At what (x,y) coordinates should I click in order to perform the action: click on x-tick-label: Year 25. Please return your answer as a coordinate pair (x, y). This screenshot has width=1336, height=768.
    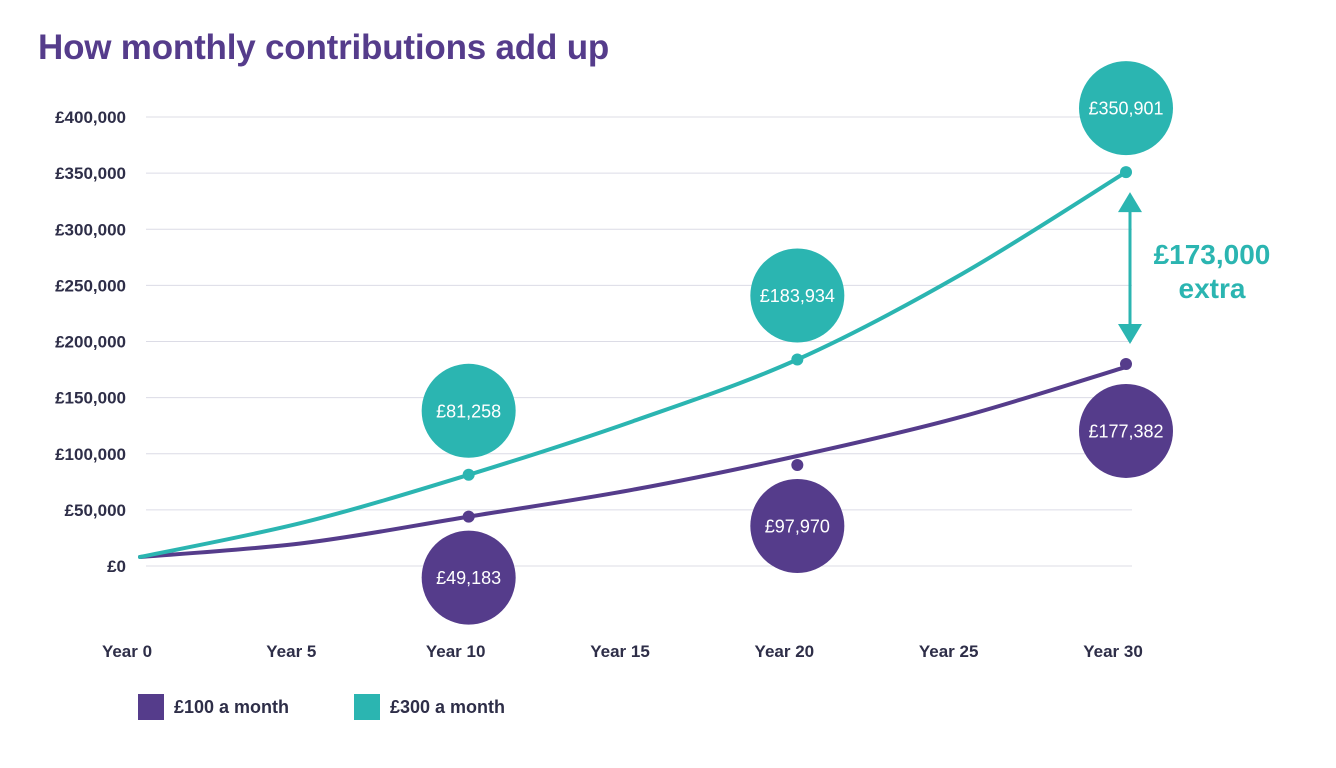
    Looking at the image, I should click on (949, 651).